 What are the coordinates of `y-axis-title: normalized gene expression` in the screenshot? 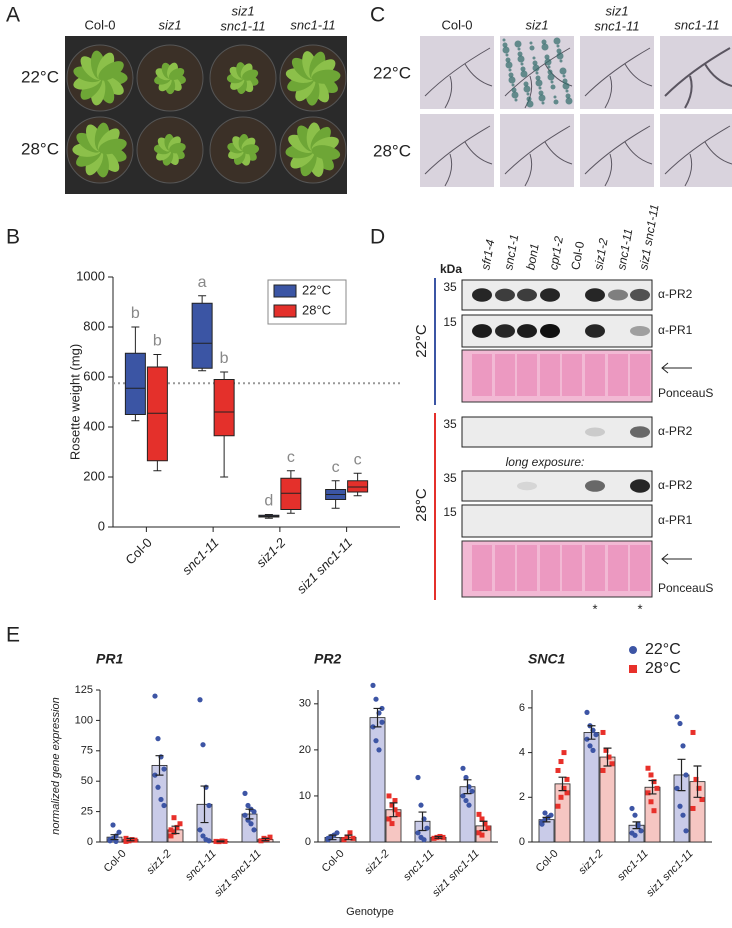 It's located at (56, 766).